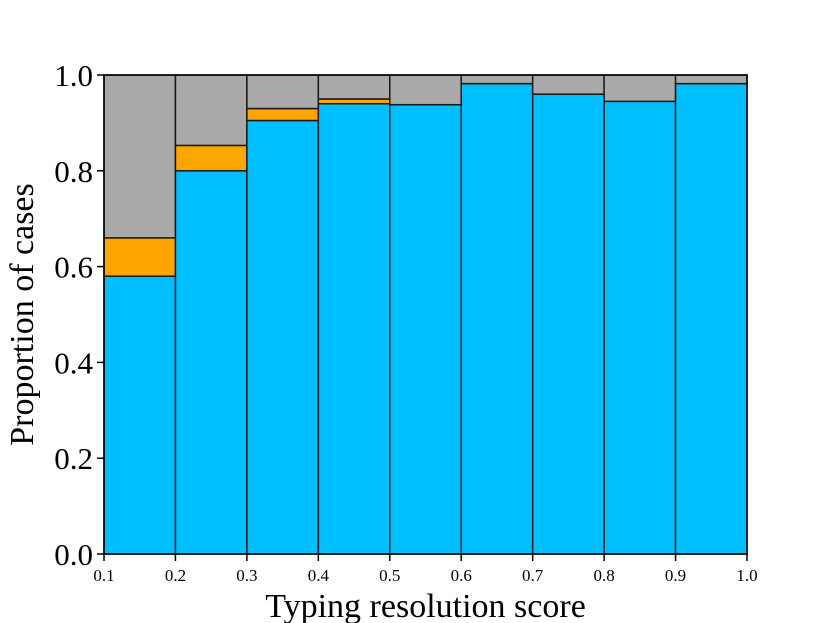  Describe the element at coordinates (425, 605) in the screenshot. I see `x-axis-title: Typing resolution score` at that location.